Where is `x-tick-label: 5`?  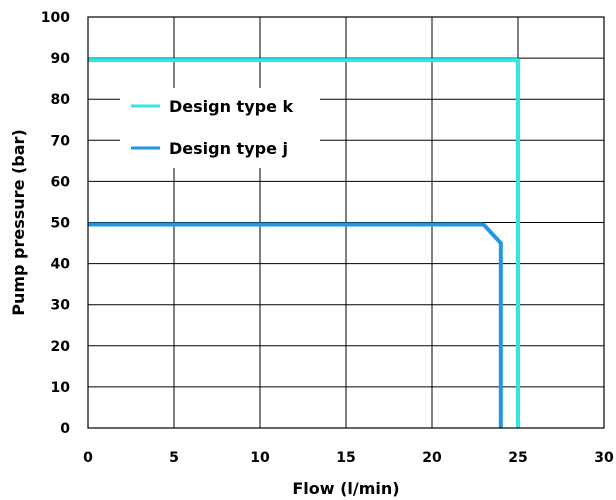
x-tick-label: 5 is located at coordinates (174, 458).